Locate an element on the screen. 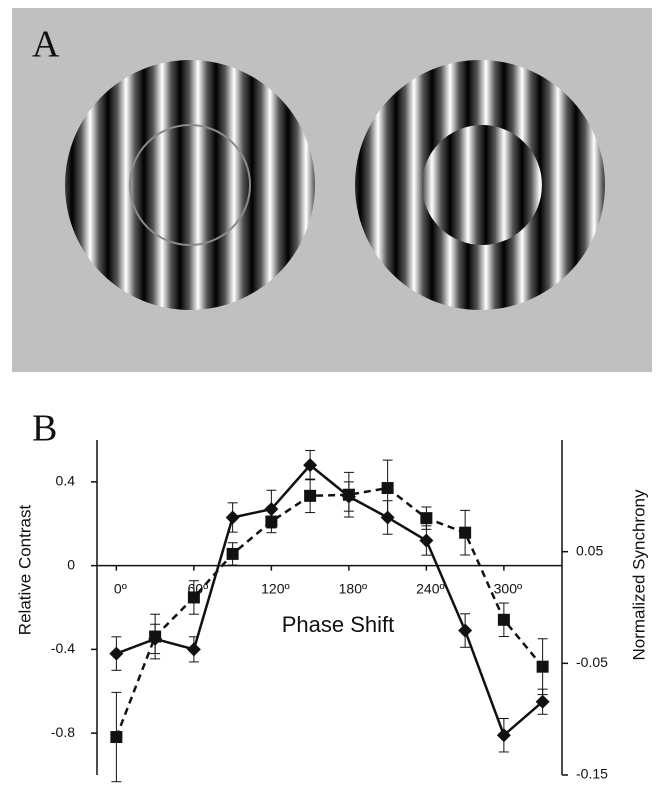 The width and height of the screenshot is (663, 788). x-tick-label: 300º is located at coordinates (508, 588).